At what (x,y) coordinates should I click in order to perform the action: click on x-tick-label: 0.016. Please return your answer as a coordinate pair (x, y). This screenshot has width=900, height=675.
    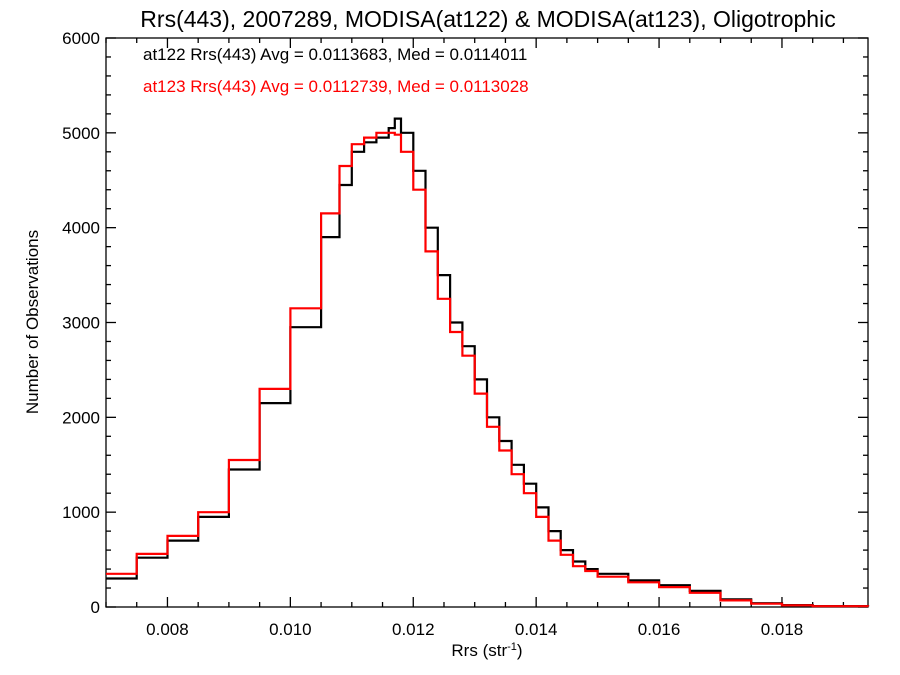
    Looking at the image, I should click on (659, 629).